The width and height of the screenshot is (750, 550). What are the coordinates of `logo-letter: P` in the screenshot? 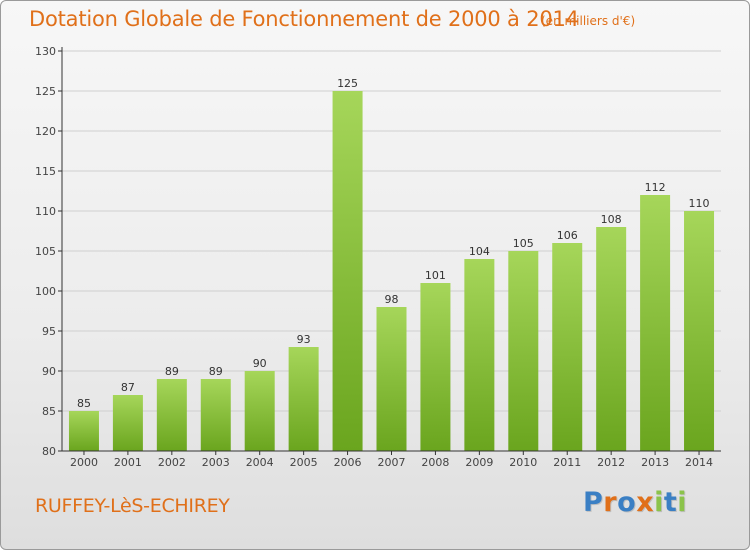 It's located at (593, 502).